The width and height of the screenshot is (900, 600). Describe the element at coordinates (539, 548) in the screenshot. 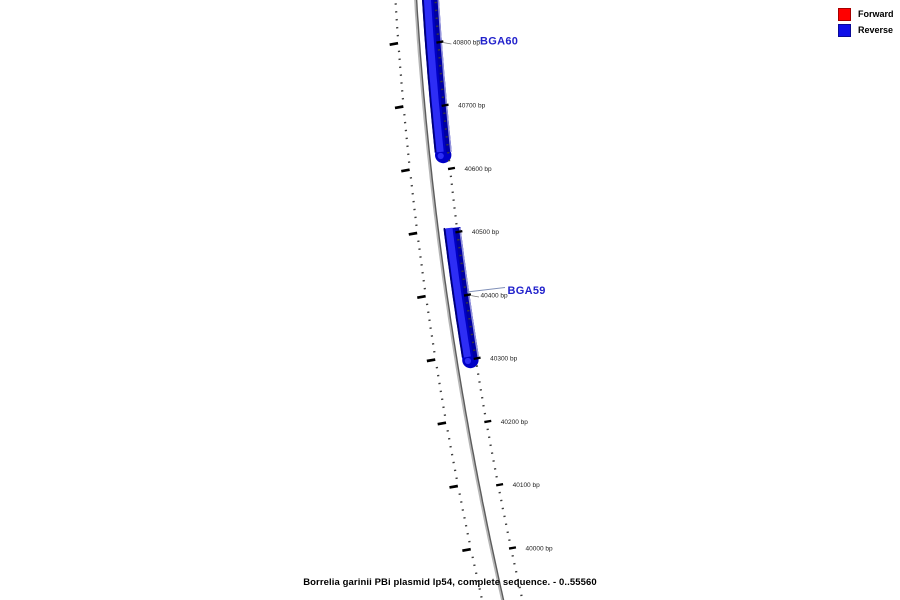

I see `tick-label: 40000 bp` at that location.